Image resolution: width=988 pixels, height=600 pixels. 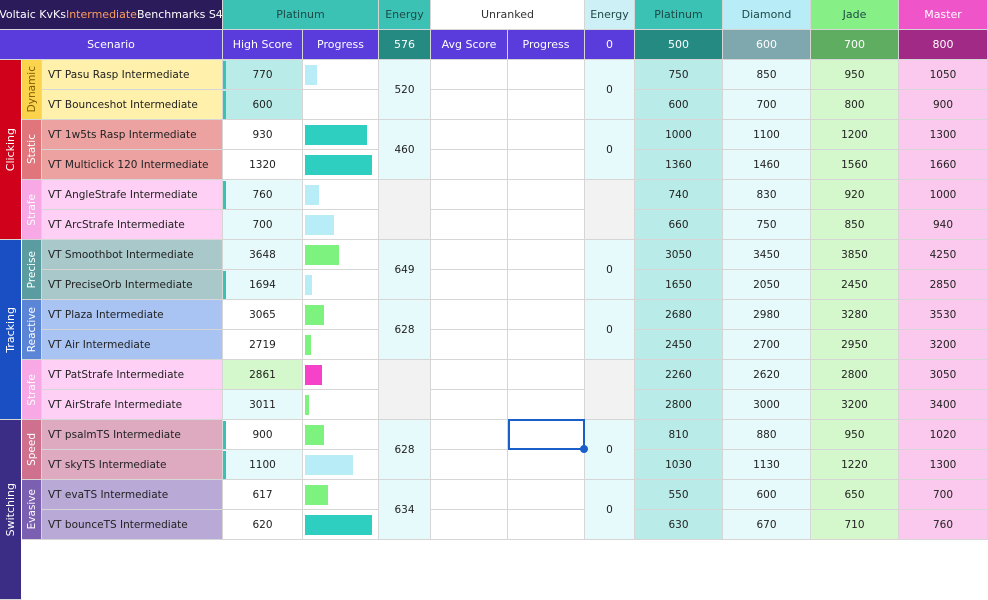 What do you see at coordinates (855, 165) in the screenshot?
I see `threshold-jade: 1560` at bounding box center [855, 165].